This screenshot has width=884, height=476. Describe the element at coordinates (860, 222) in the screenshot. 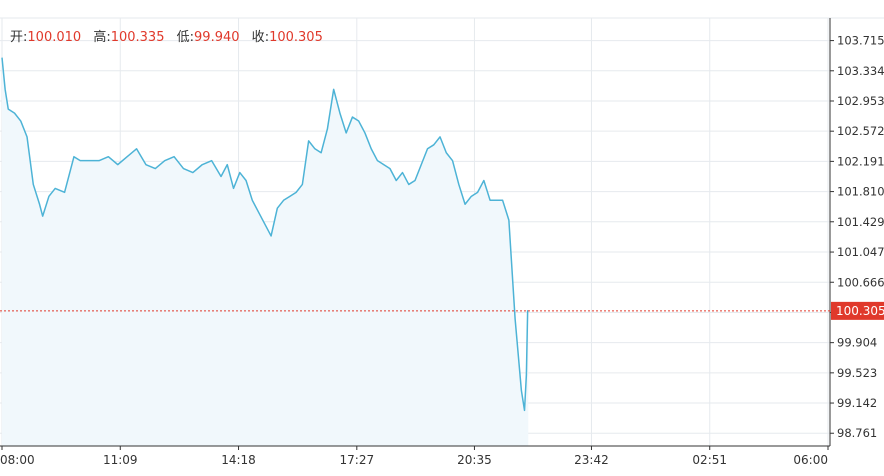

I see `y-tick-label: 101.429` at that location.